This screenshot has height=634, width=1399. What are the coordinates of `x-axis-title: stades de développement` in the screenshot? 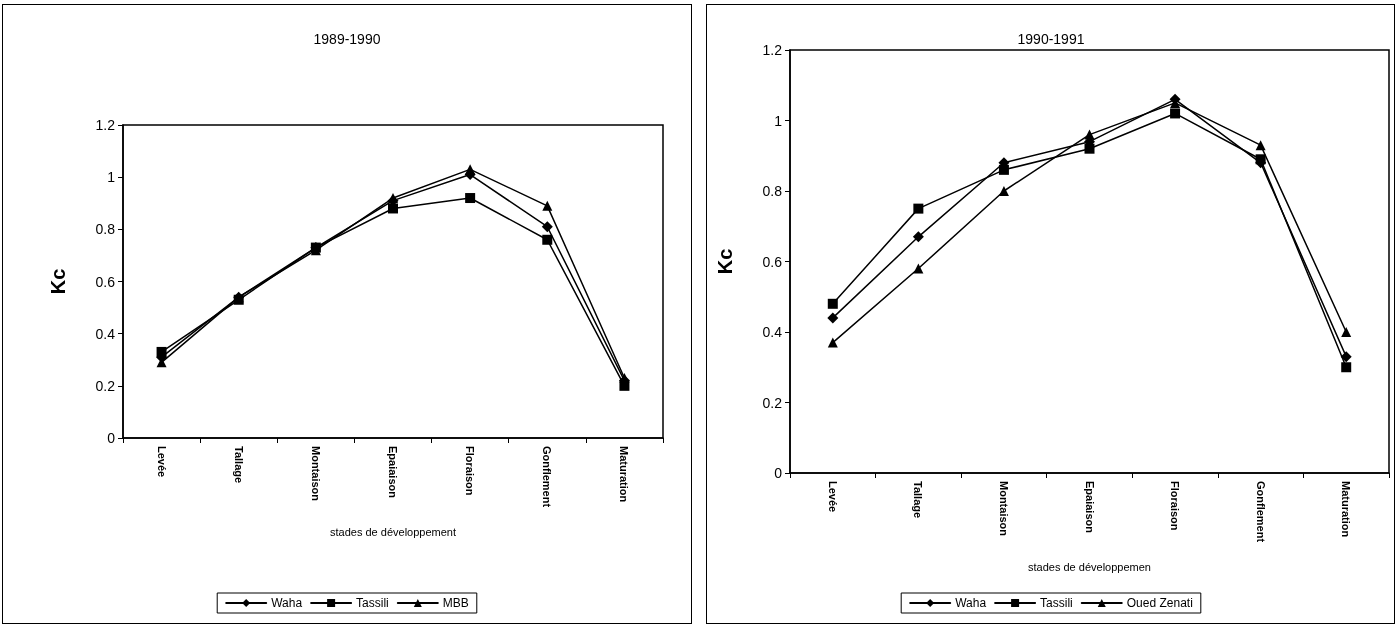 It's located at (393, 531).